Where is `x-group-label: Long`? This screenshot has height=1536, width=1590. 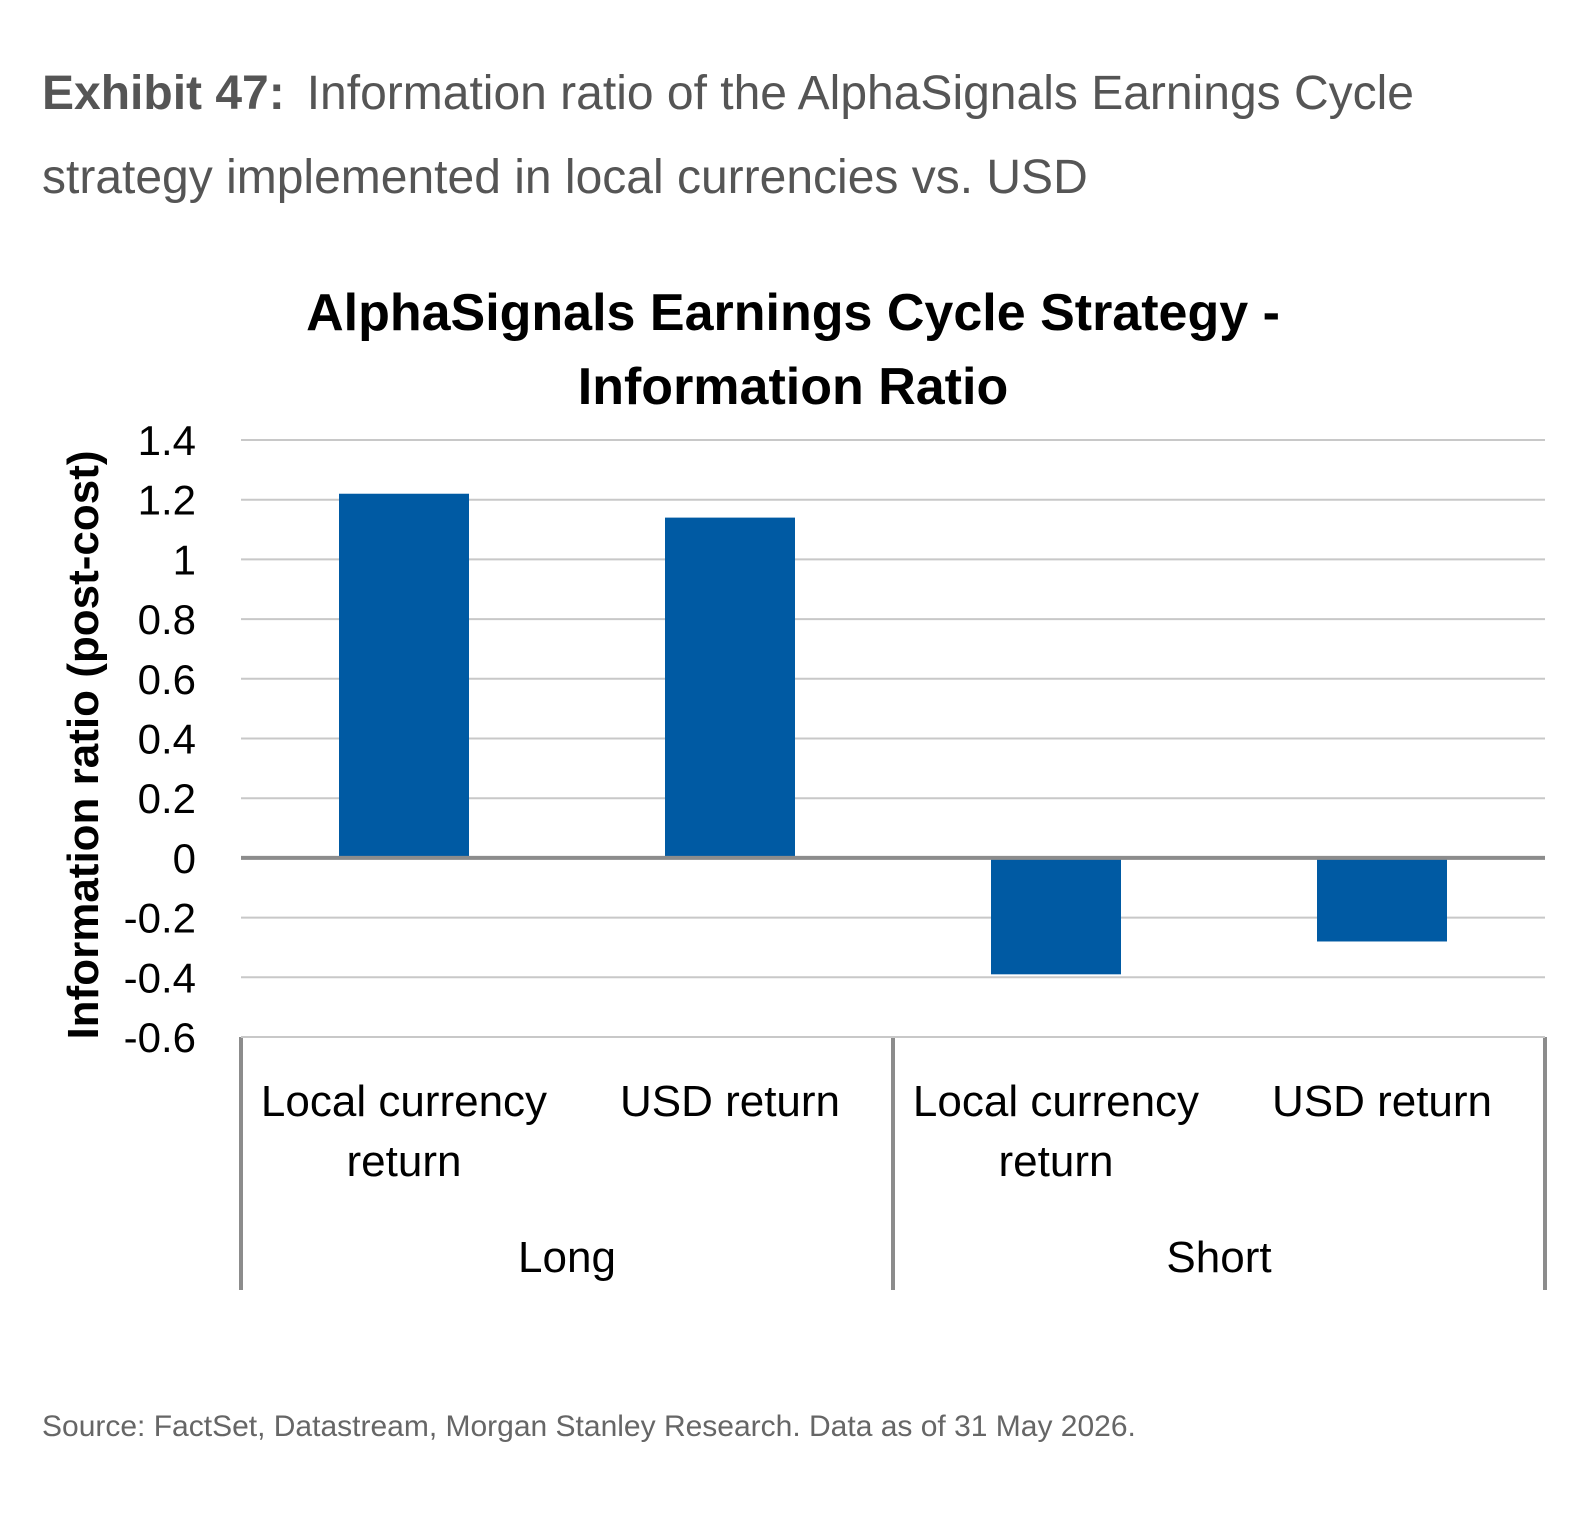
x-group-label: Long is located at coordinates (567, 1257).